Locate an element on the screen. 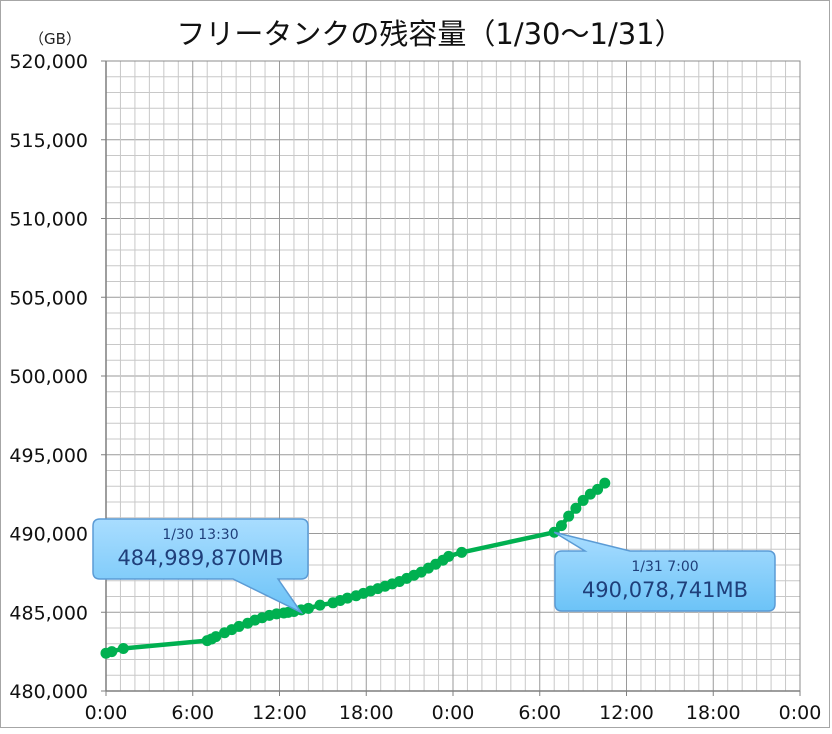 This screenshot has width=832, height=734. y-tick-label: 515,000 is located at coordinates (48, 141).